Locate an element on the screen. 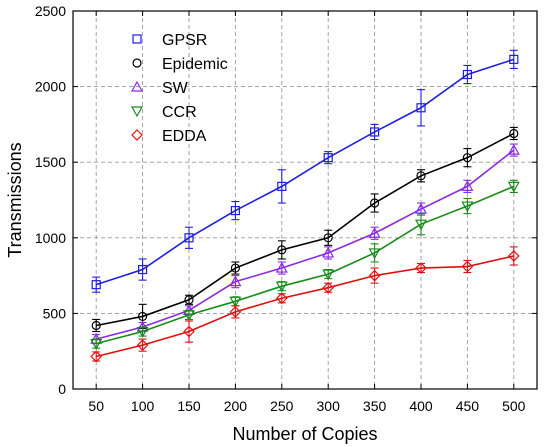  y-axis-title: Transmissions is located at coordinates (15, 199).